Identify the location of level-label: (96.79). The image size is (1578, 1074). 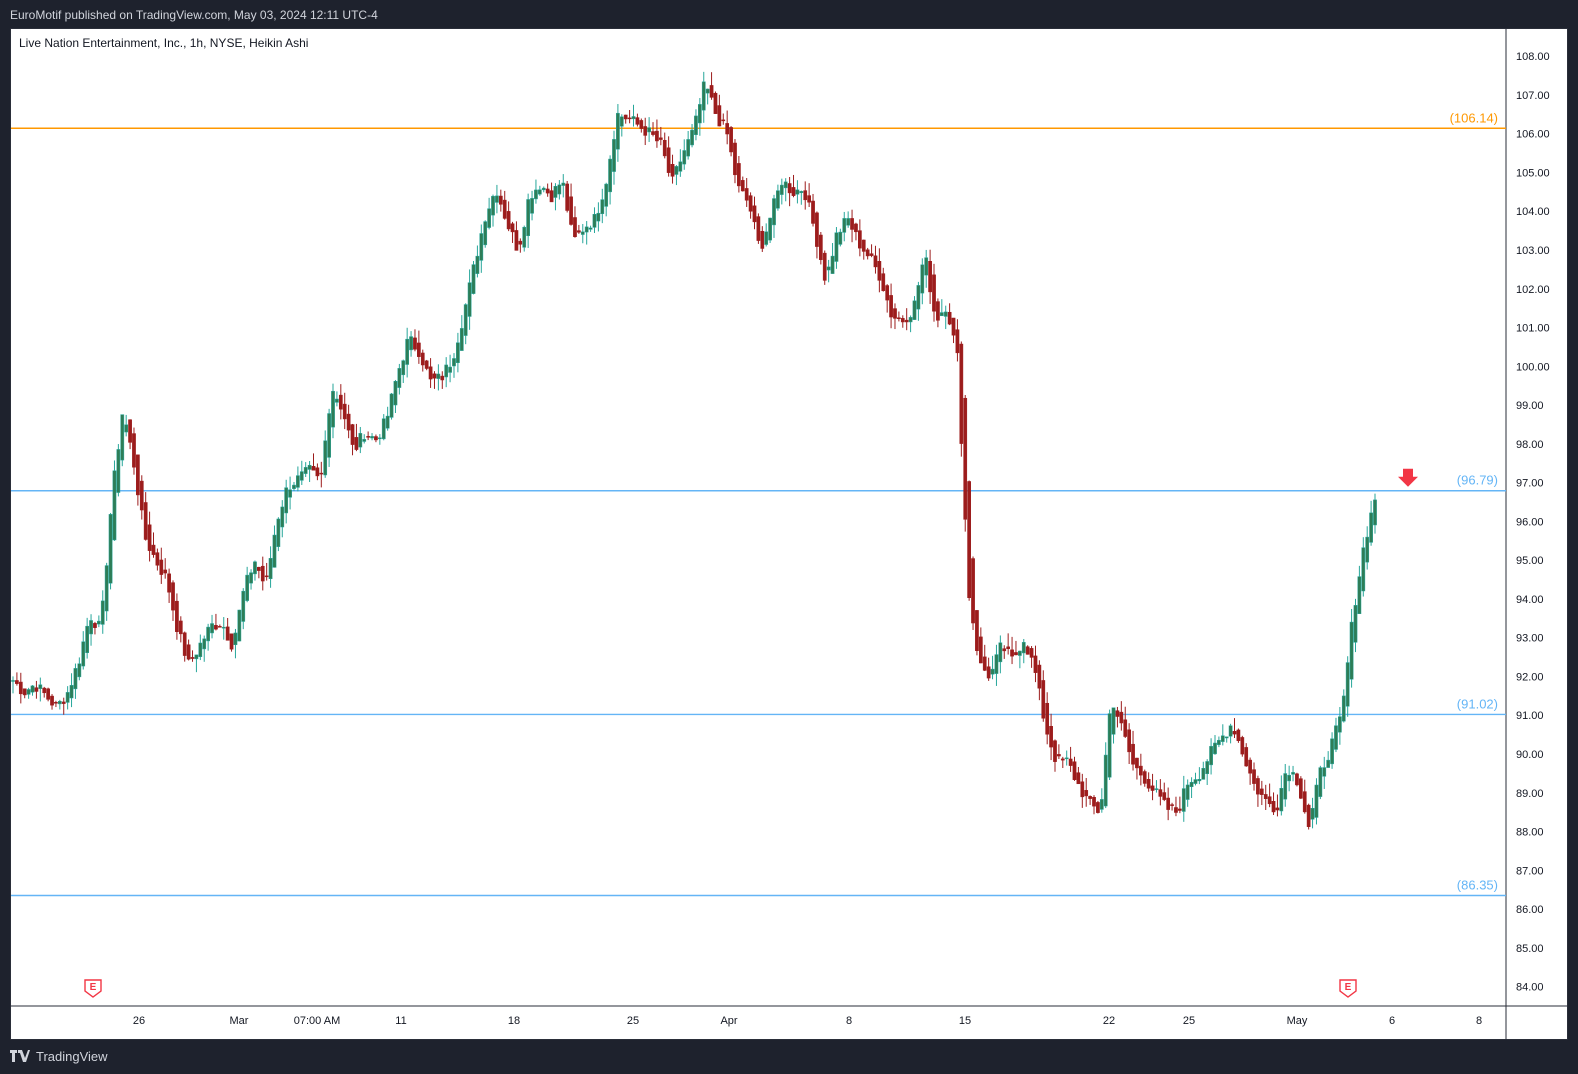
(1477, 480).